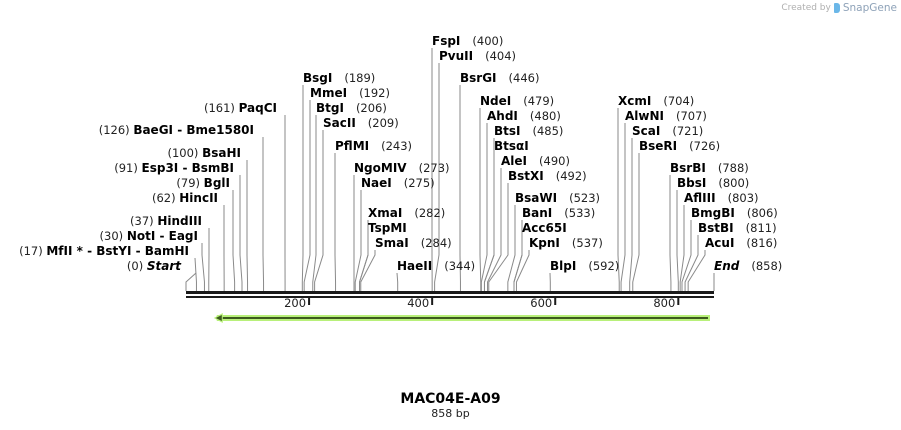  I want to click on enzyme-name: KpnI, so click(544, 243).